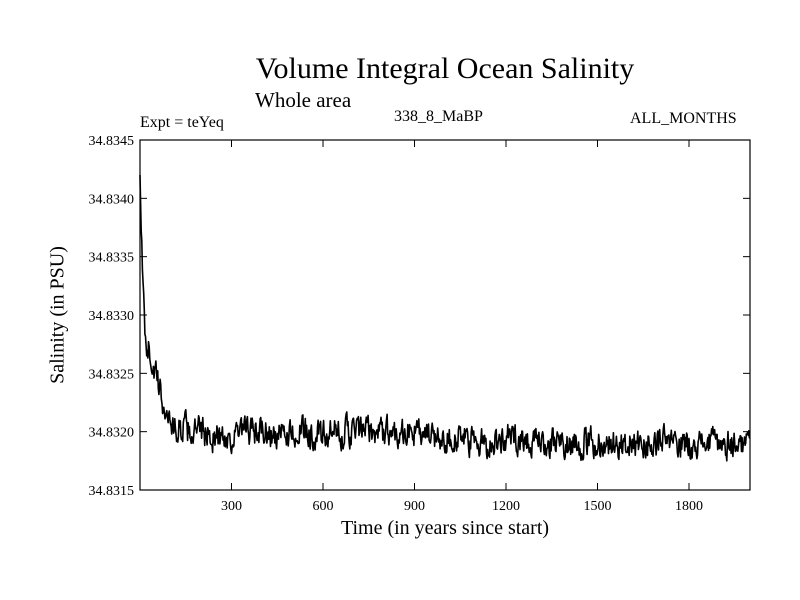  I want to click on y-tick-label: 34.8325, so click(112, 374).